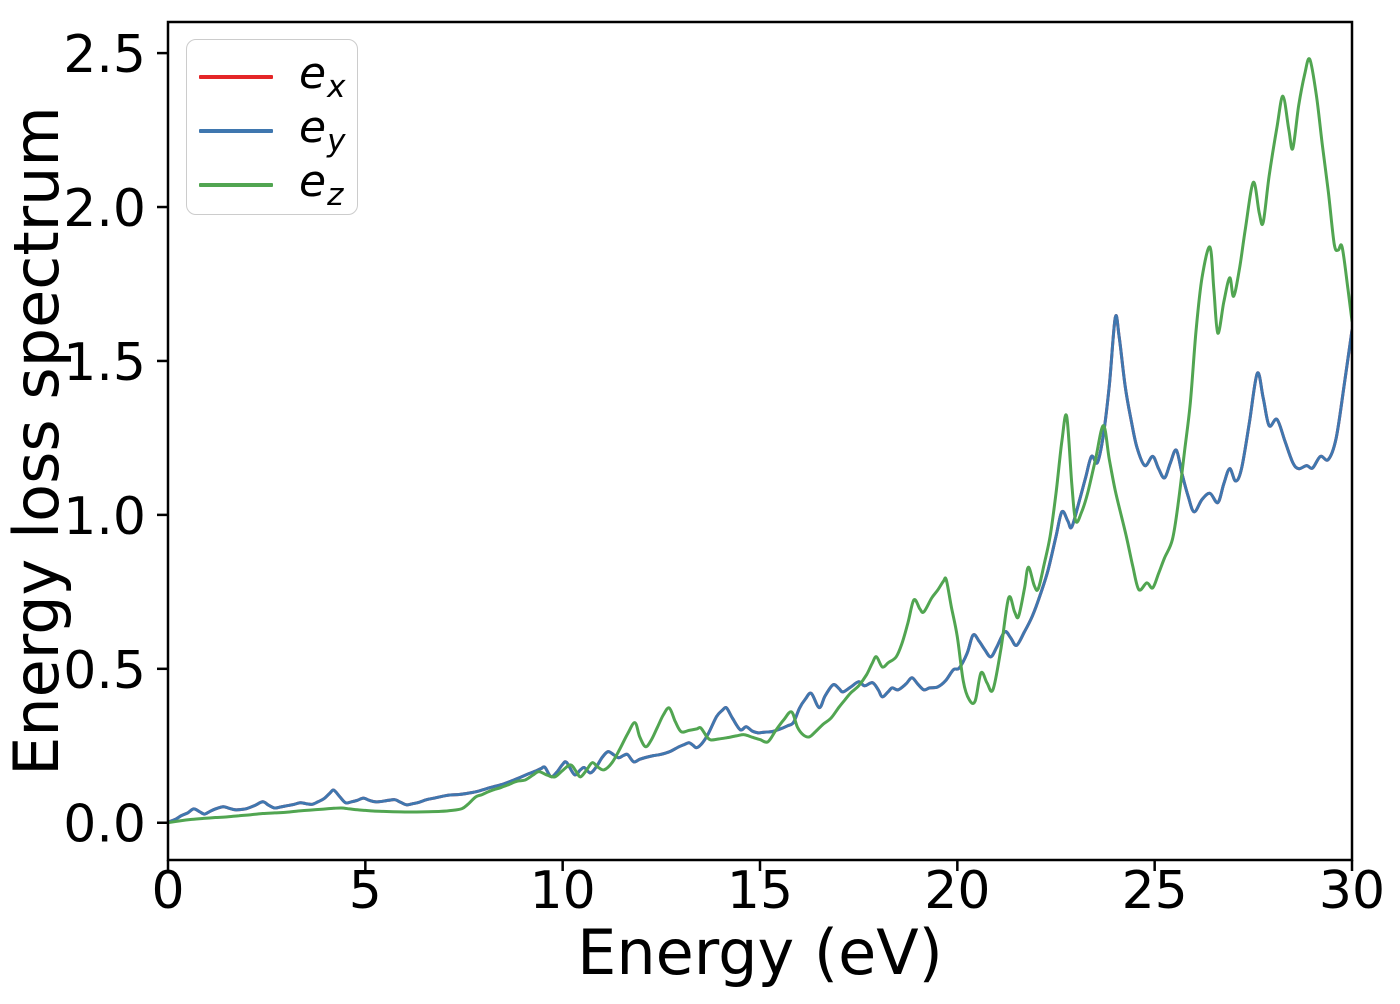 The height and width of the screenshot is (1004, 1400). Describe the element at coordinates (236, 77) in the screenshot. I see `legend-line-x` at that location.